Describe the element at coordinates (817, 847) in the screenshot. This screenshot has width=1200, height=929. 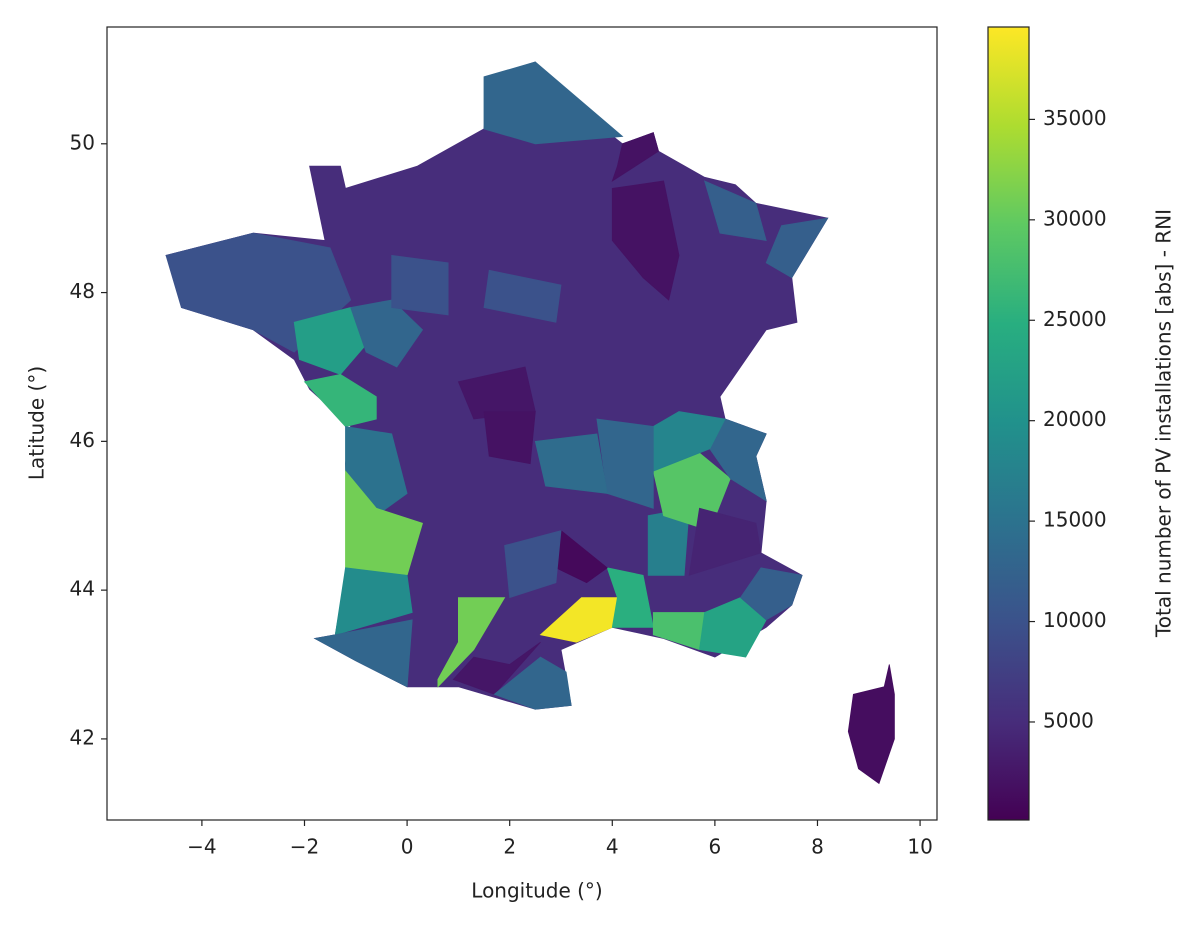
I see `x-tick-label: 8` at that location.